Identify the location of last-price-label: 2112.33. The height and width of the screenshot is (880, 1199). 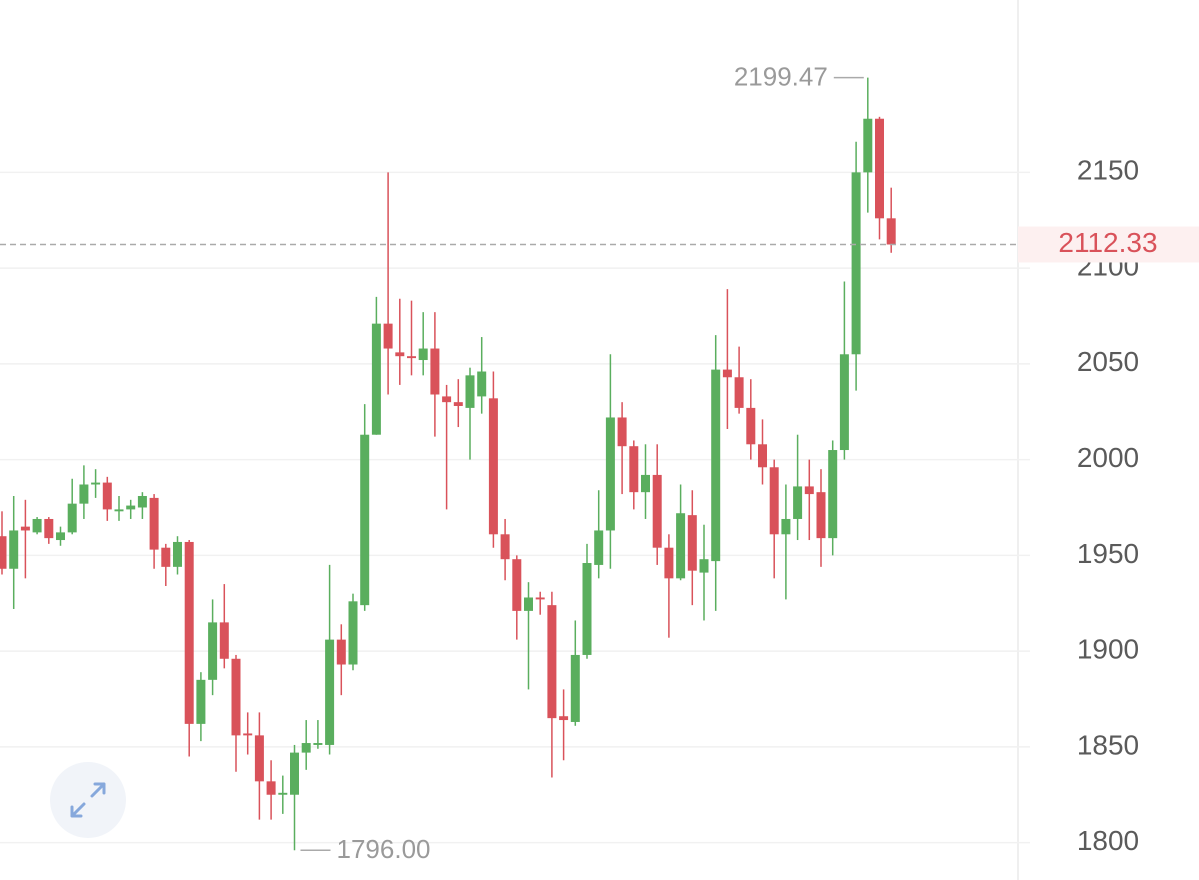
(1107, 242).